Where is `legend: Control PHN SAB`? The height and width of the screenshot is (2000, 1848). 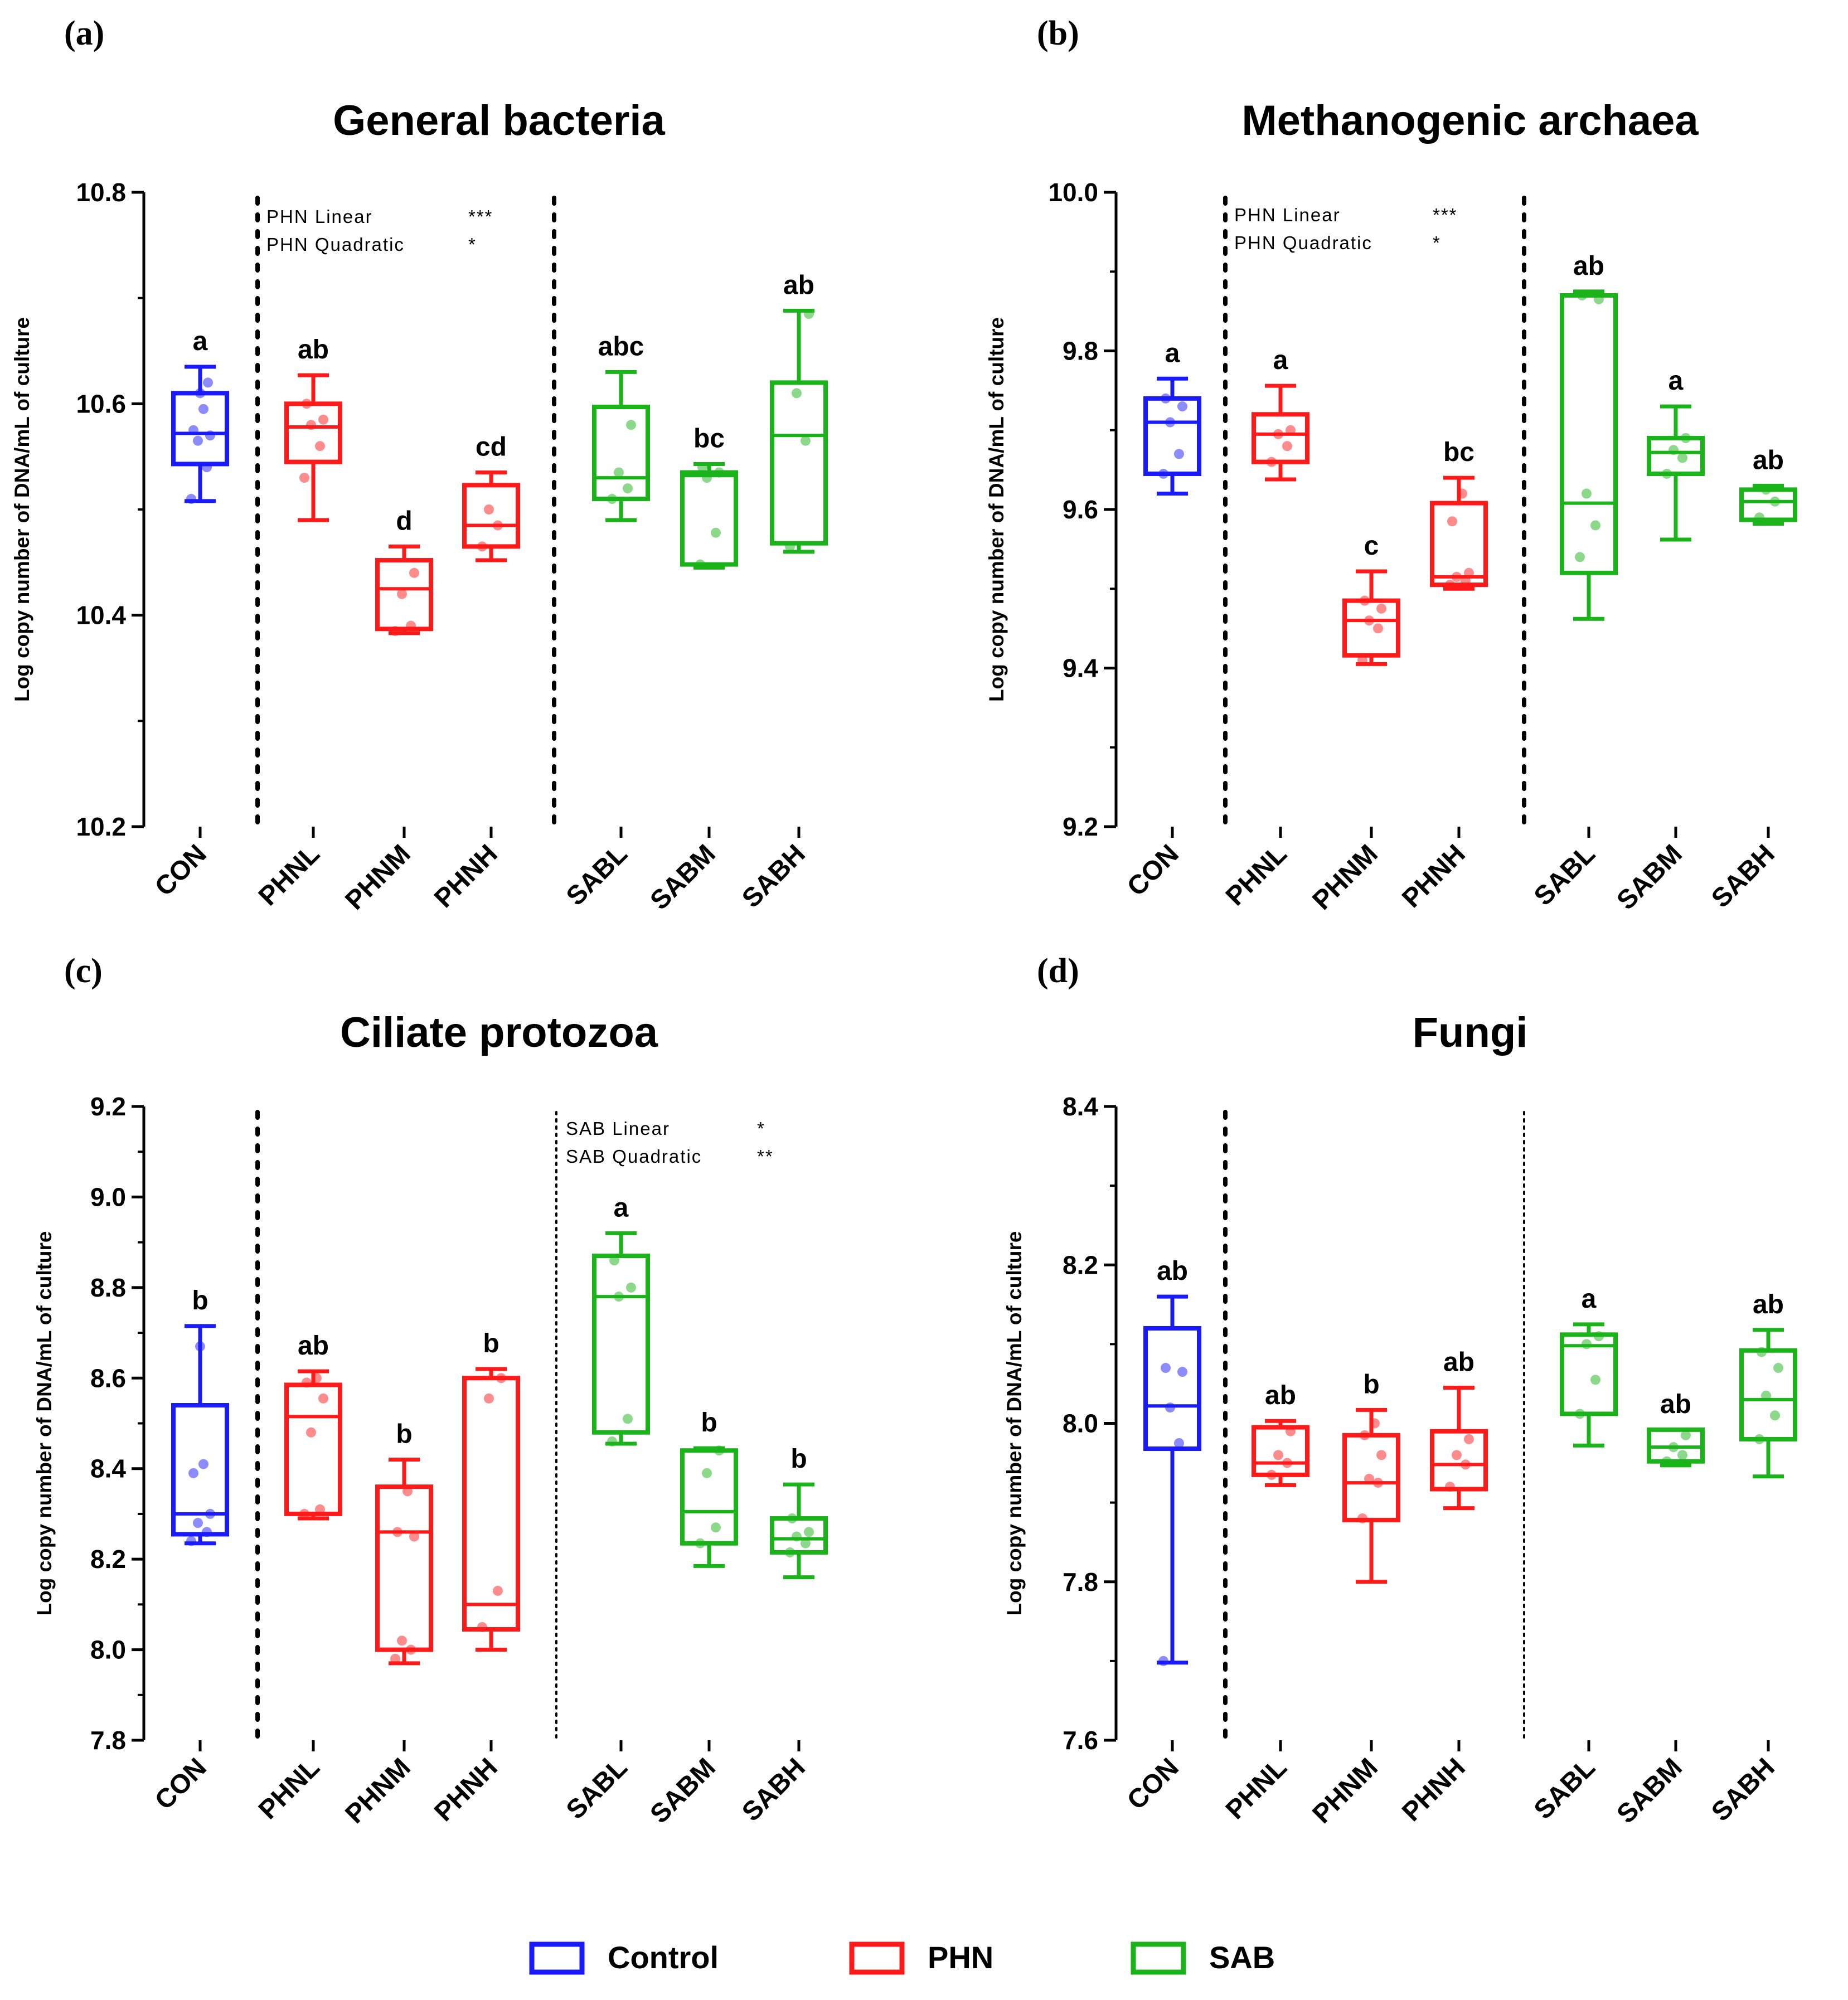 legend: Control PHN SAB is located at coordinates (902, 1957).